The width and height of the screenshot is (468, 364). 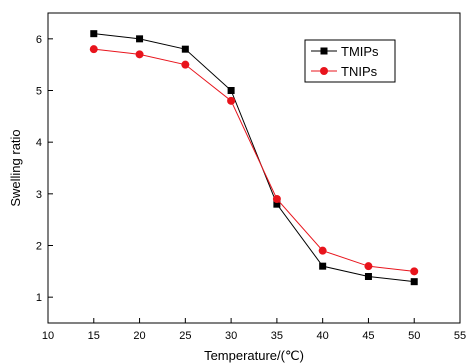 I want to click on x-tick-label: 45, so click(x=368, y=336).